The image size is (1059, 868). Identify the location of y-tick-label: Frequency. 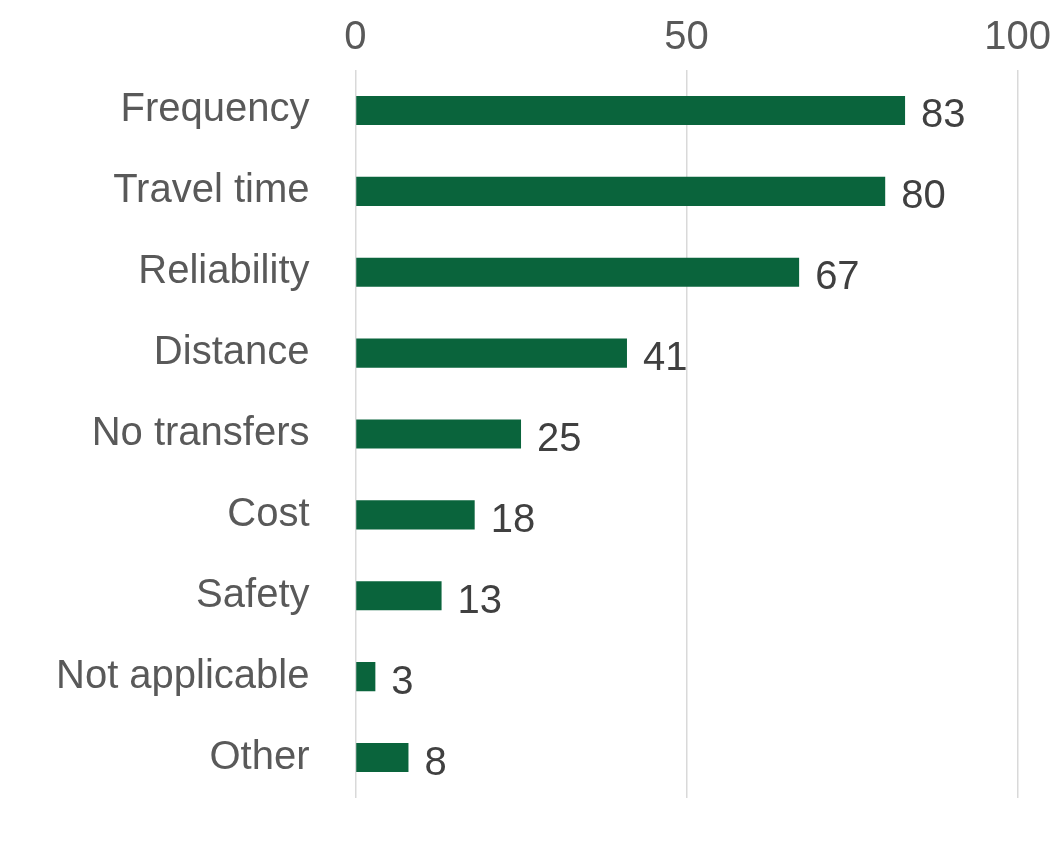
(215, 107).